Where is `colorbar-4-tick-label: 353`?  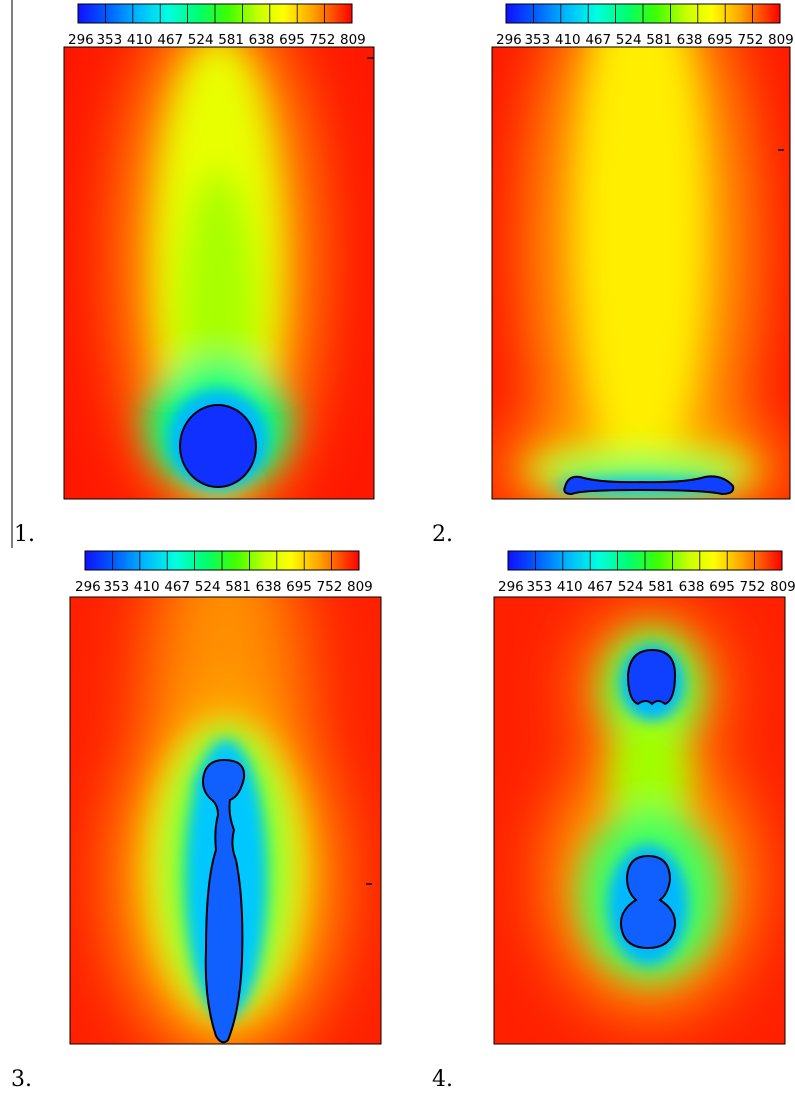
colorbar-4-tick-label: 353 is located at coordinates (539, 587).